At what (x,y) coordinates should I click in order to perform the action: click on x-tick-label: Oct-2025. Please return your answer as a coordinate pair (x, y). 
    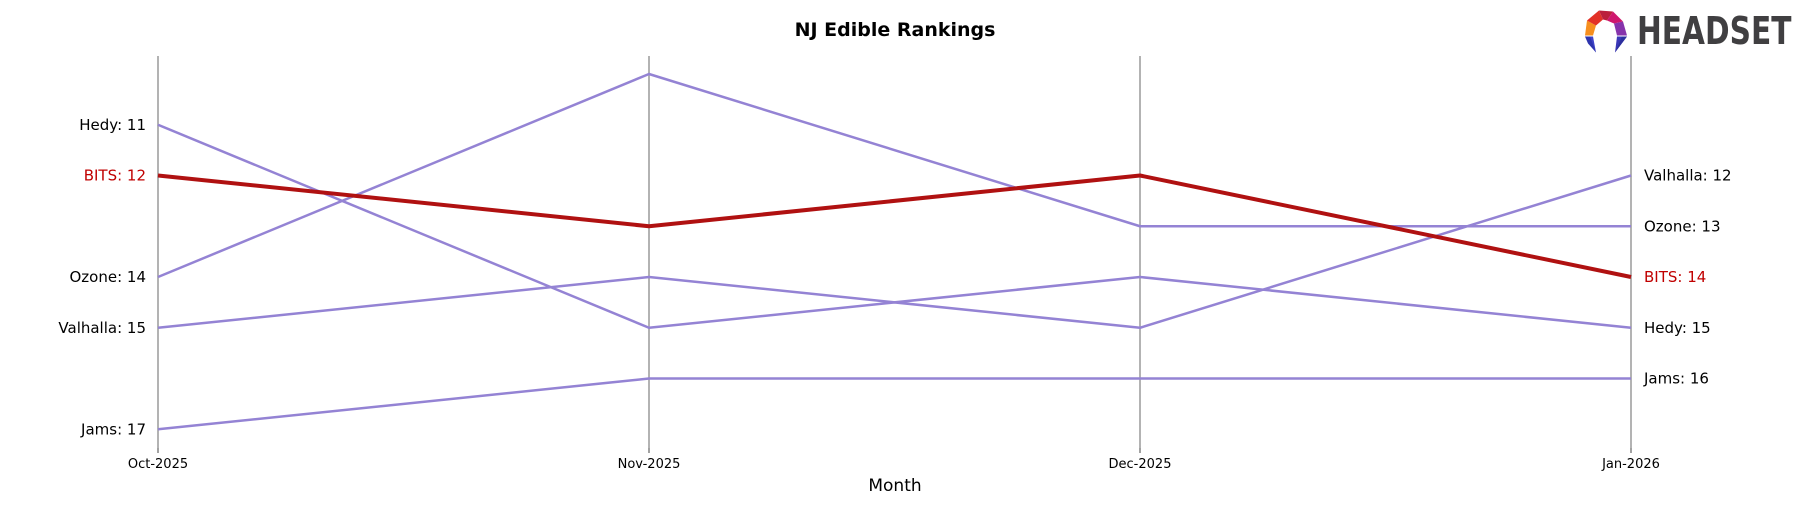
    Looking at the image, I should click on (158, 464).